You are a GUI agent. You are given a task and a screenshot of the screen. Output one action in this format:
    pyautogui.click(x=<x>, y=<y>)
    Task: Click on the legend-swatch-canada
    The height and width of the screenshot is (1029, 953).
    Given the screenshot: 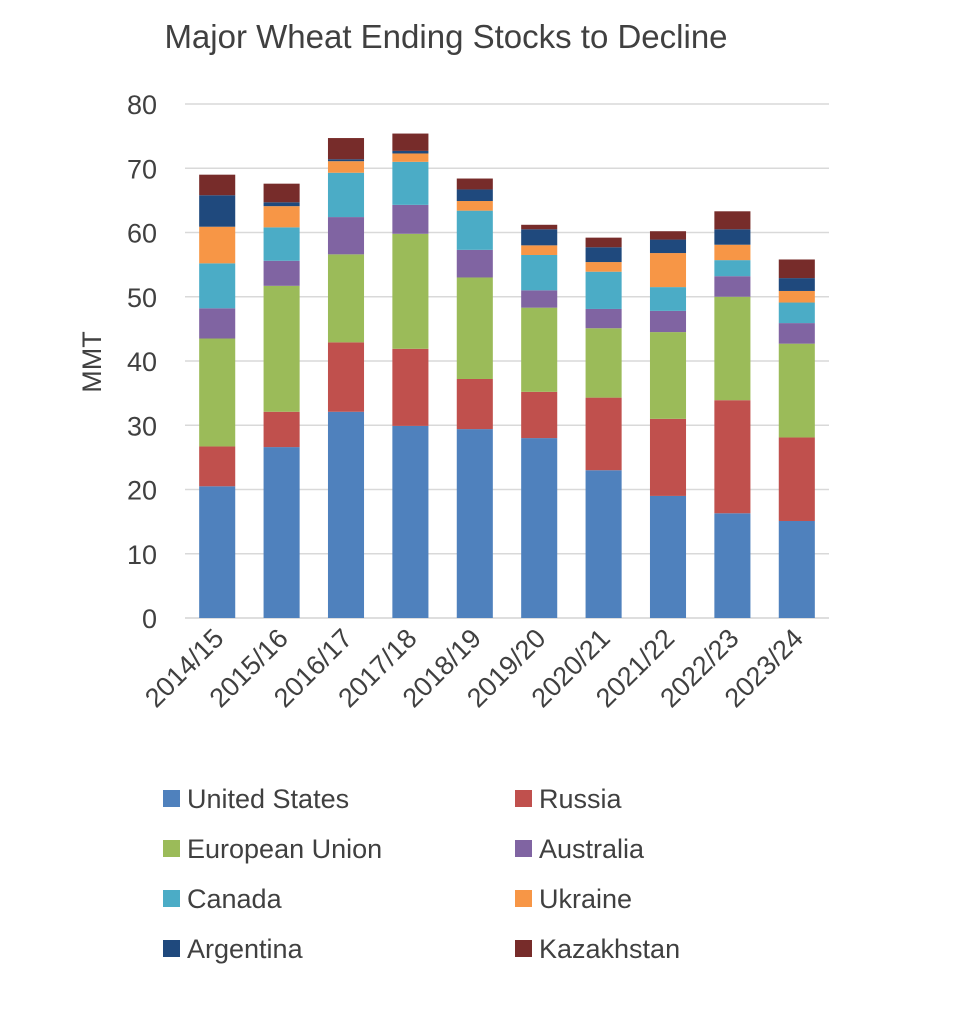 What is the action you would take?
    pyautogui.click(x=171, y=898)
    